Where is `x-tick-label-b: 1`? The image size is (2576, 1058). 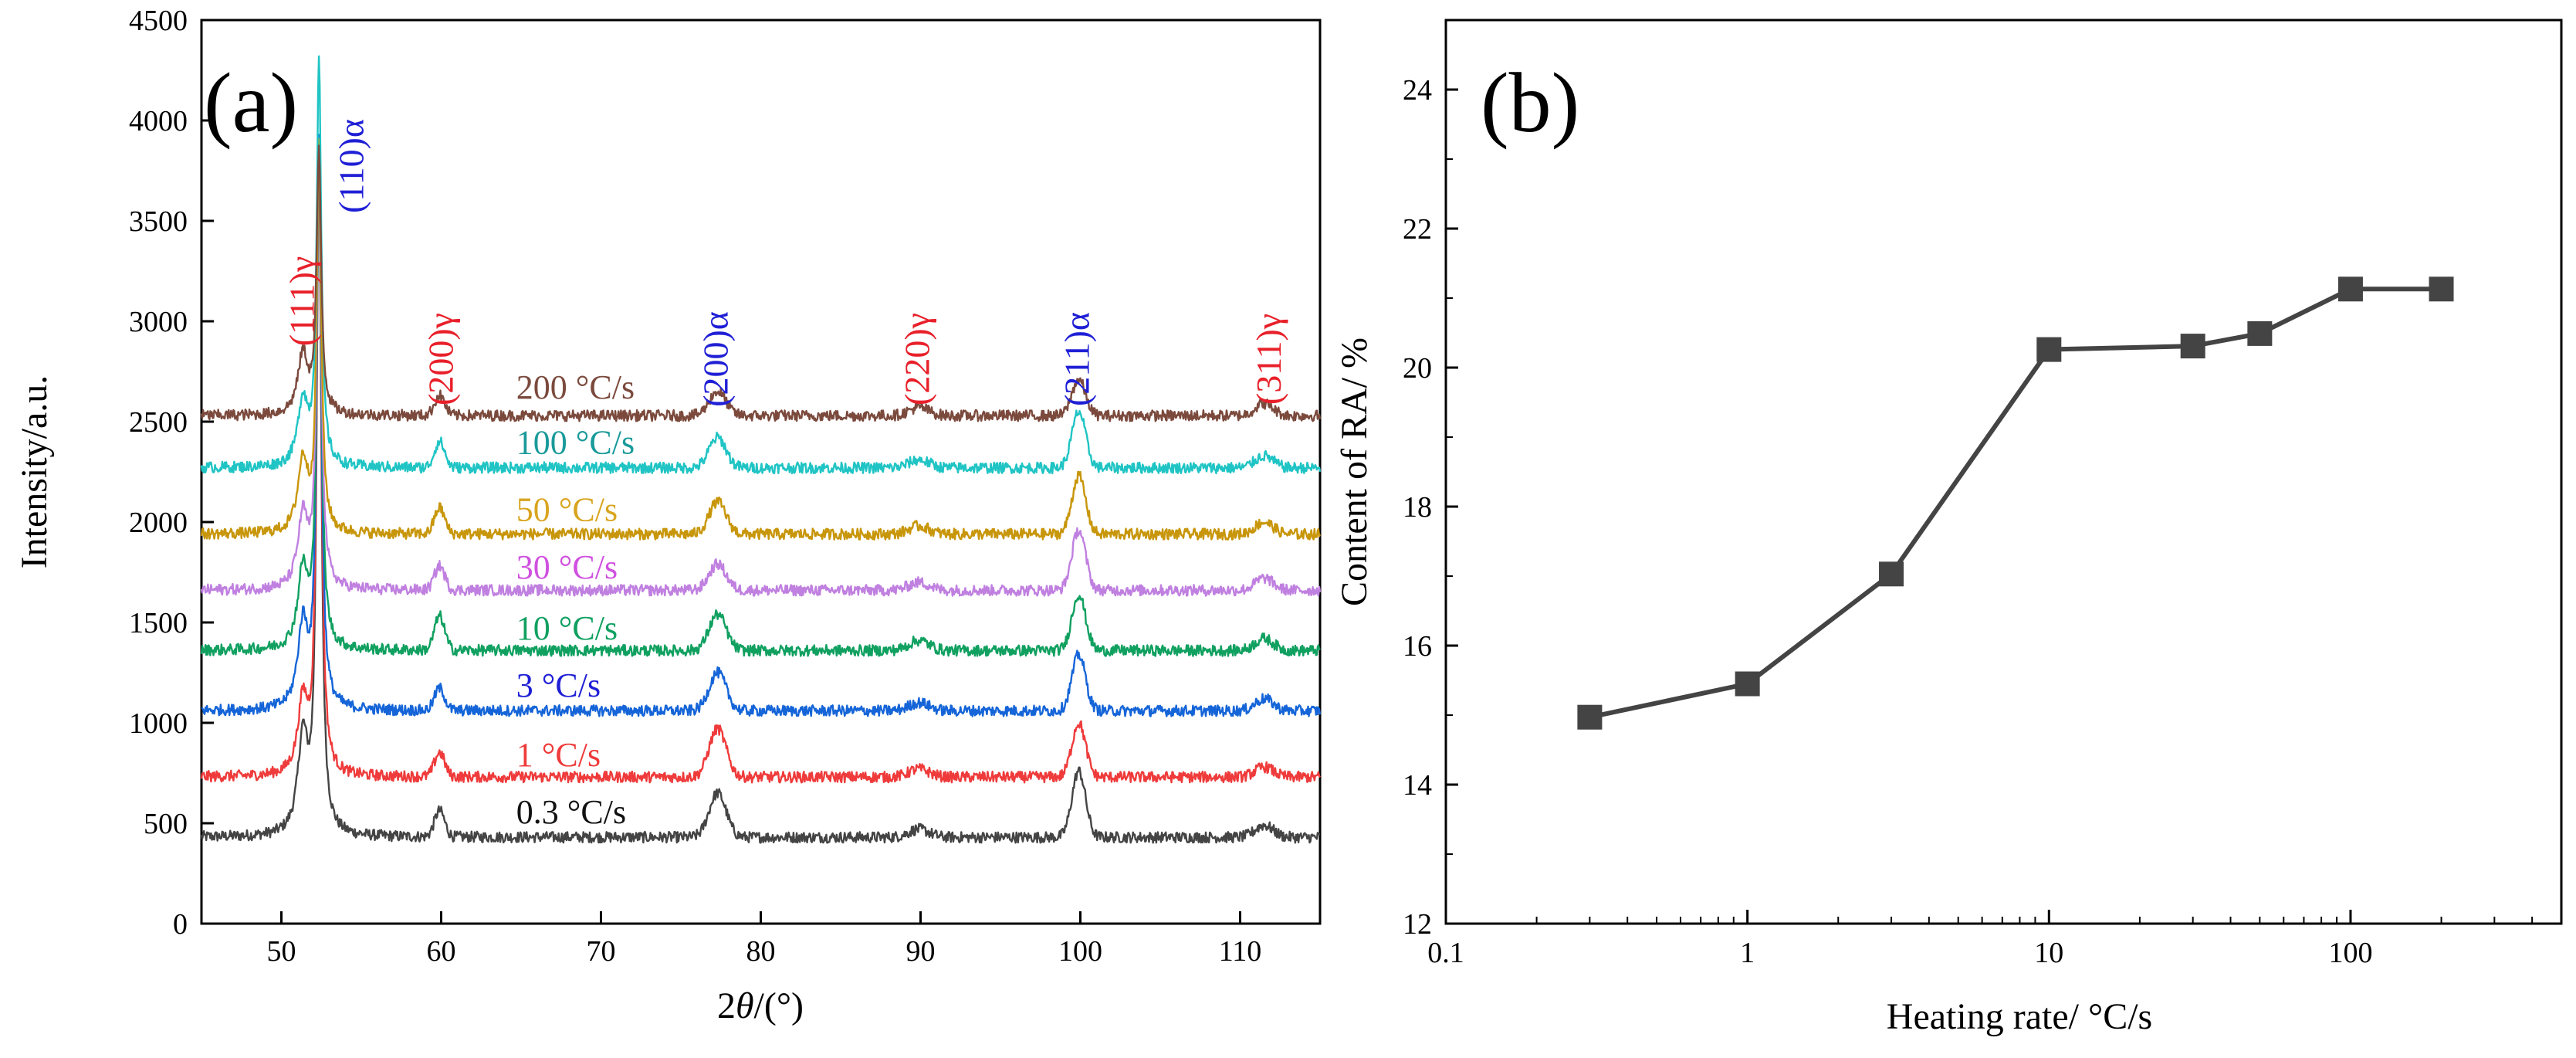
x-tick-label-b: 1 is located at coordinates (1748, 953).